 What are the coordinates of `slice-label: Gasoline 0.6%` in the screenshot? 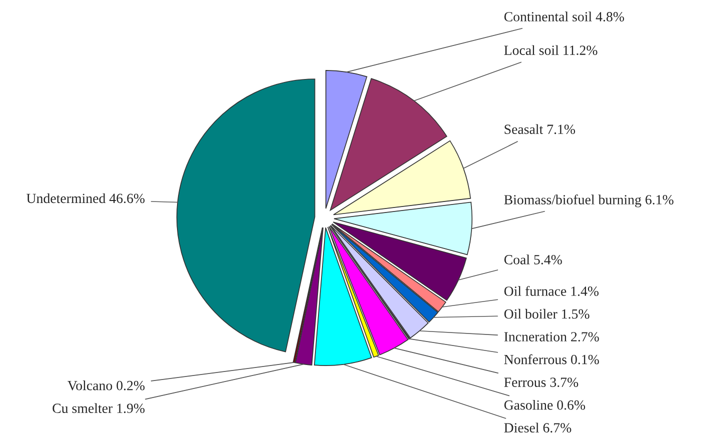 It's located at (545, 405).